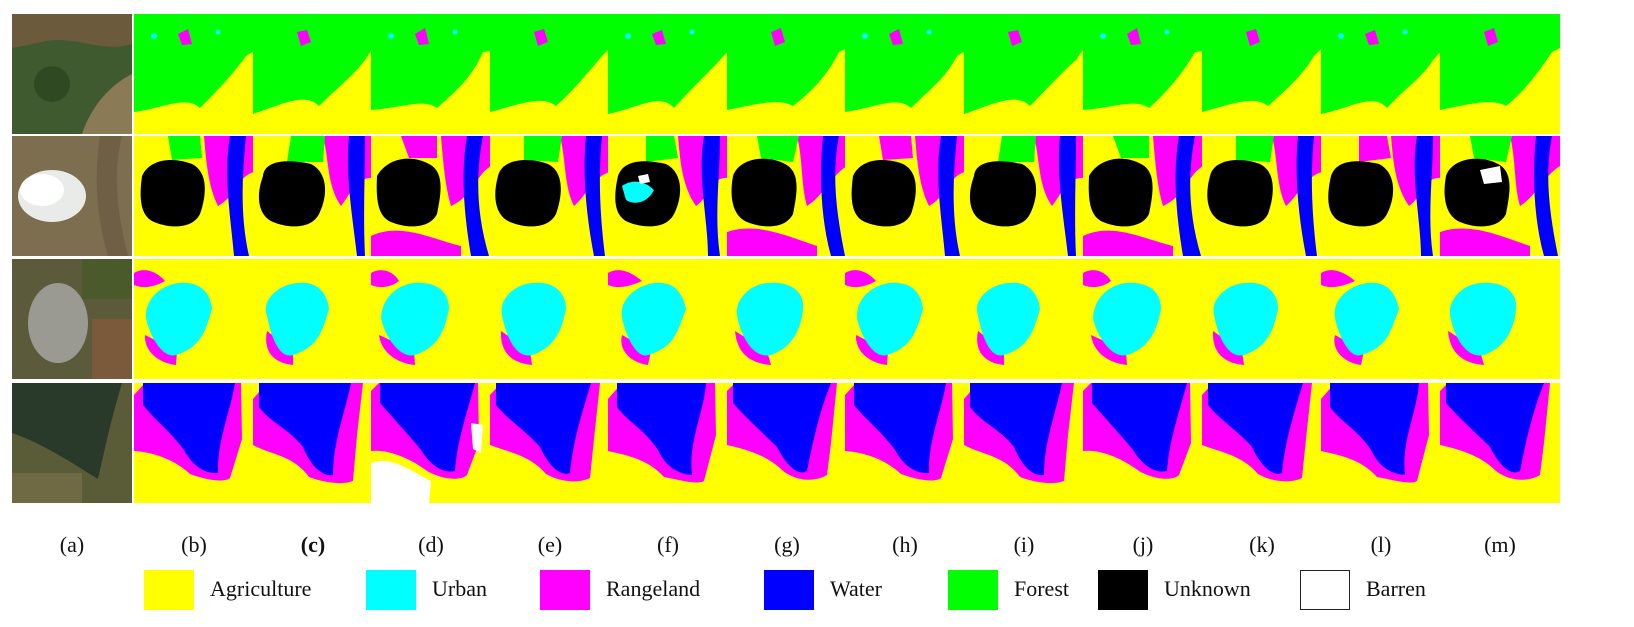 This screenshot has height=627, width=1634. I want to click on column-label: (f), so click(668, 544).